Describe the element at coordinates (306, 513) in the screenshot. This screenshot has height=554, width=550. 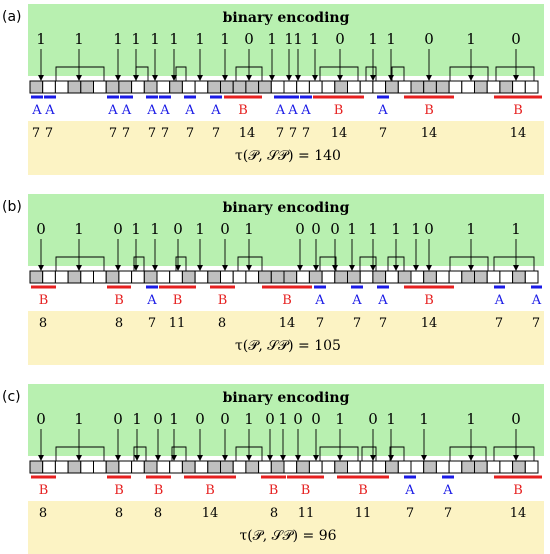
I see `segment-cost: 11` at that location.